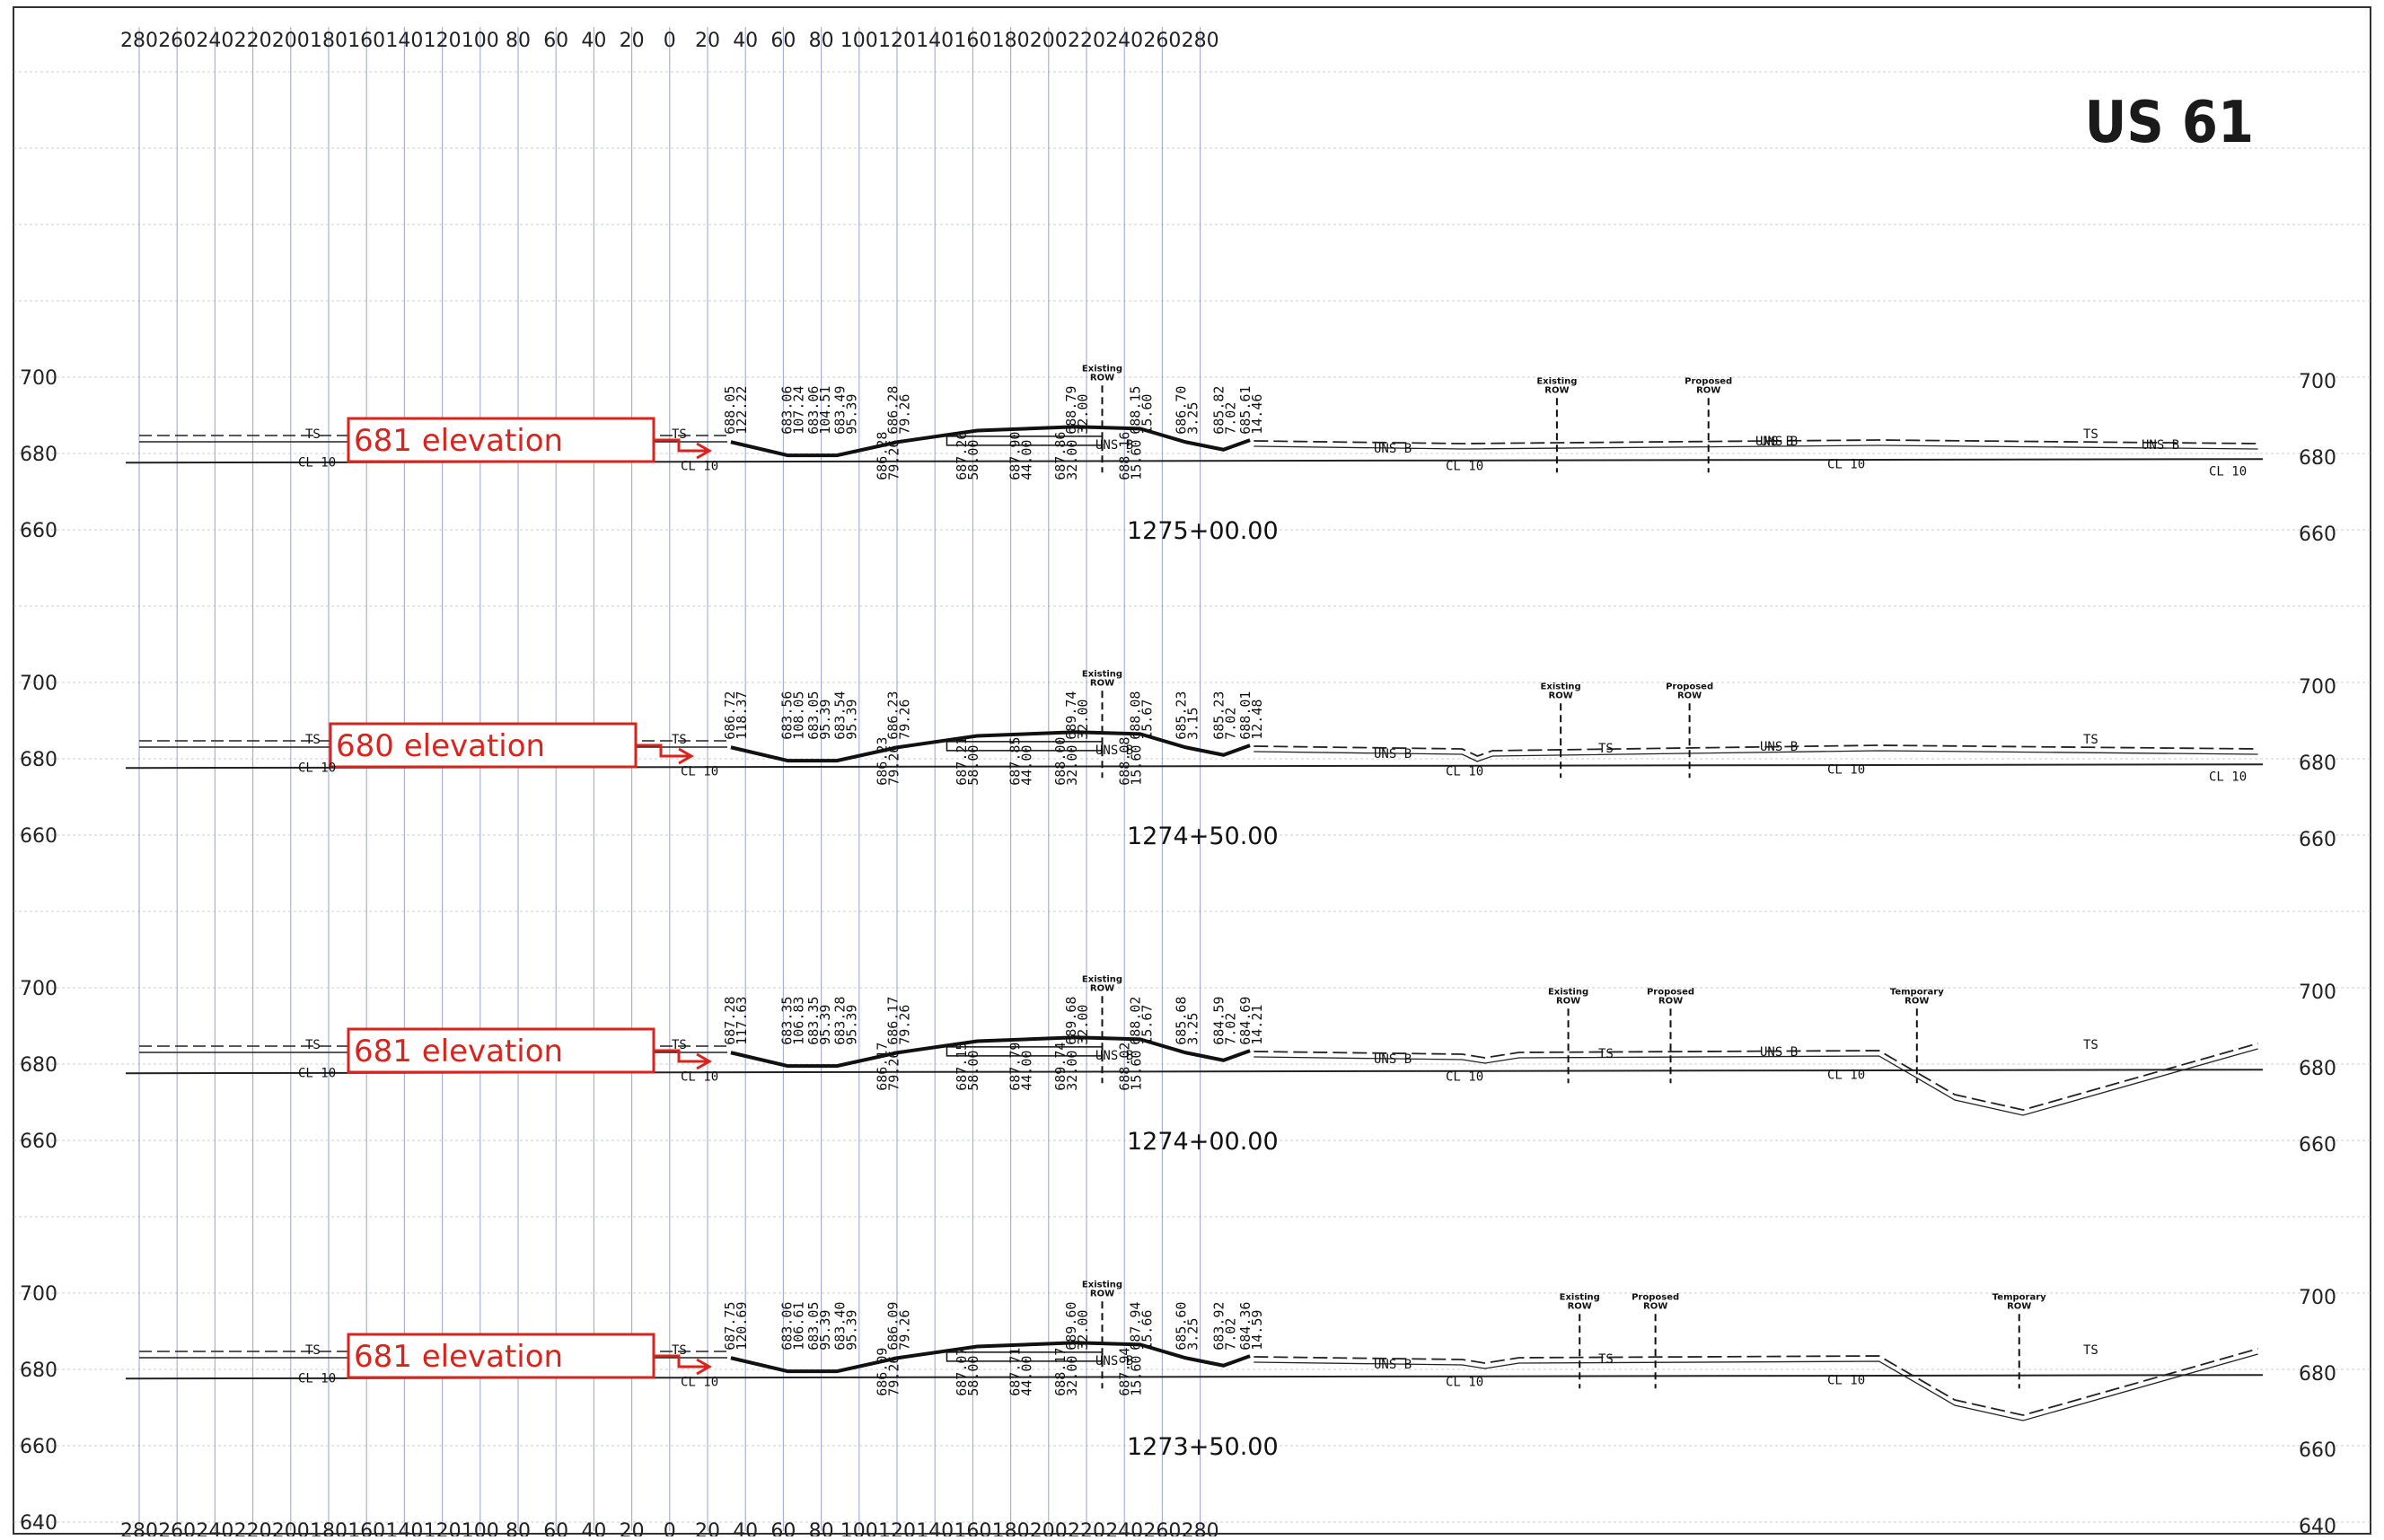 This screenshot has height=1540, width=2384. Describe the element at coordinates (1142, 715) in the screenshot. I see `stake-label-top: 688.0815.67` at that location.